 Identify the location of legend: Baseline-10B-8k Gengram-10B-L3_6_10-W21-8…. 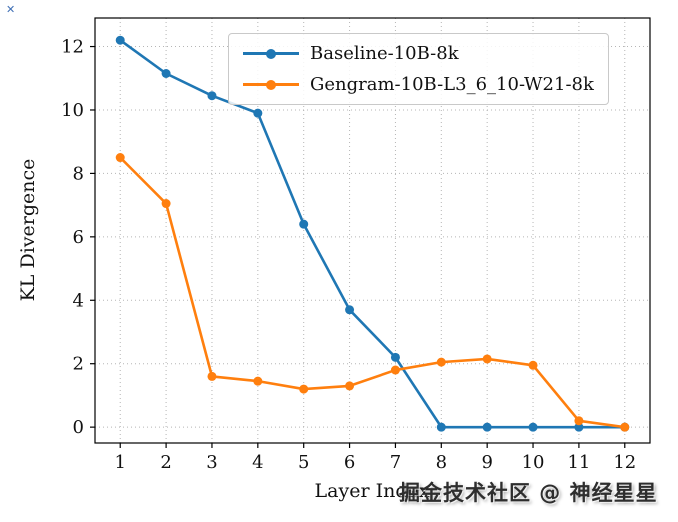
(418, 69).